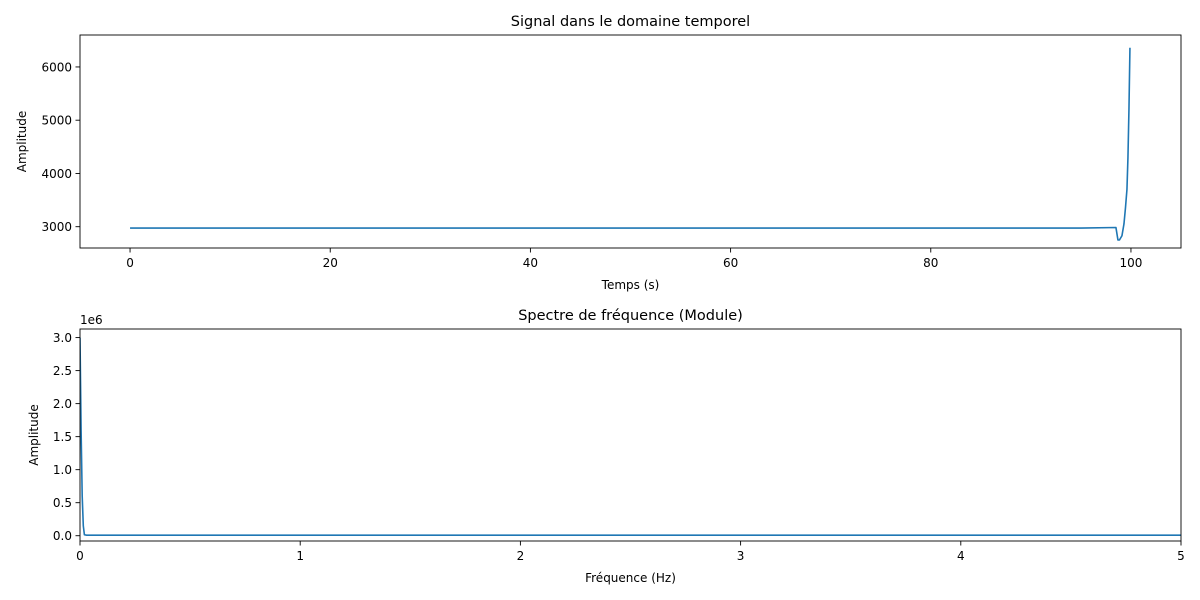 The image size is (1200, 600). Describe the element at coordinates (62, 338) in the screenshot. I see `y-tick-label: 3.0` at that location.